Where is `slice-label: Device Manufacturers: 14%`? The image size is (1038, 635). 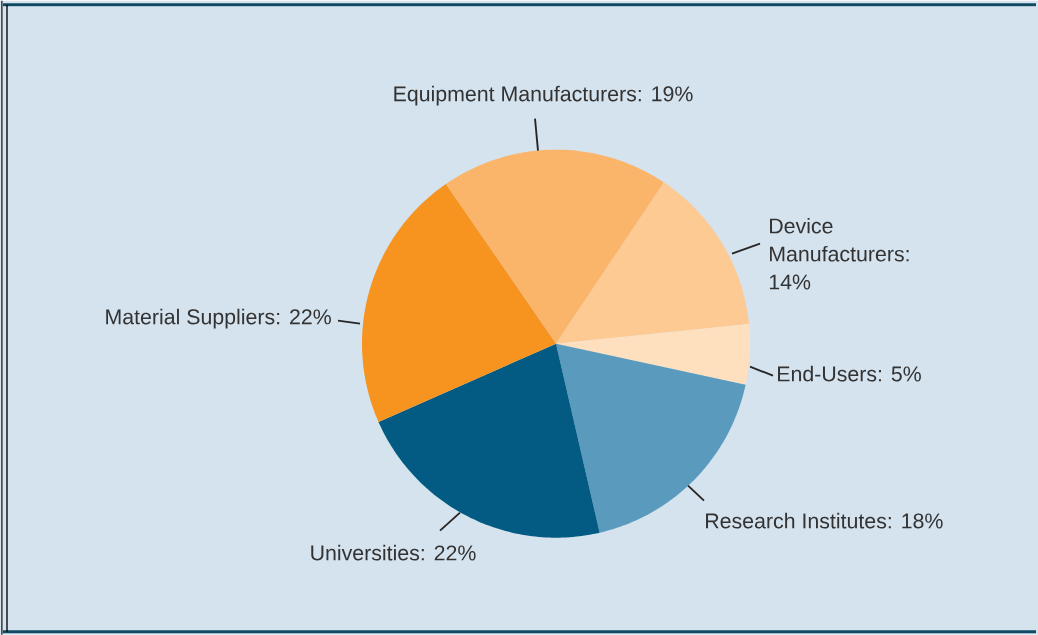 slice-label: Device Manufacturers: 14% is located at coordinates (839, 253).